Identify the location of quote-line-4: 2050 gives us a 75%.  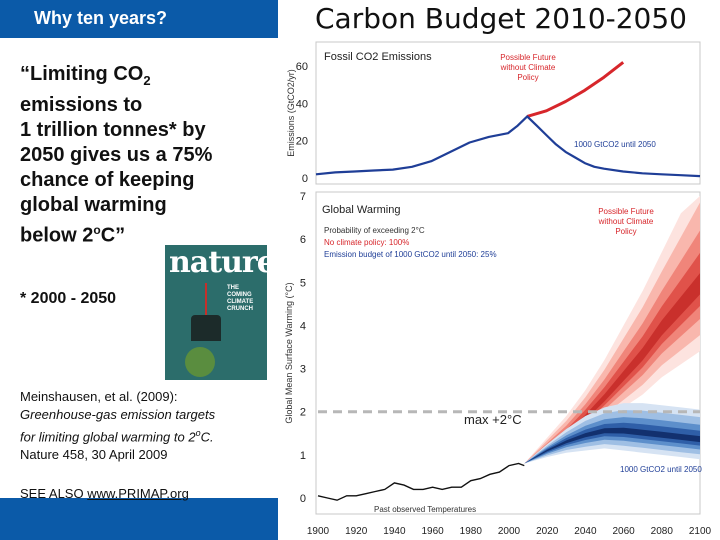
(116, 155).